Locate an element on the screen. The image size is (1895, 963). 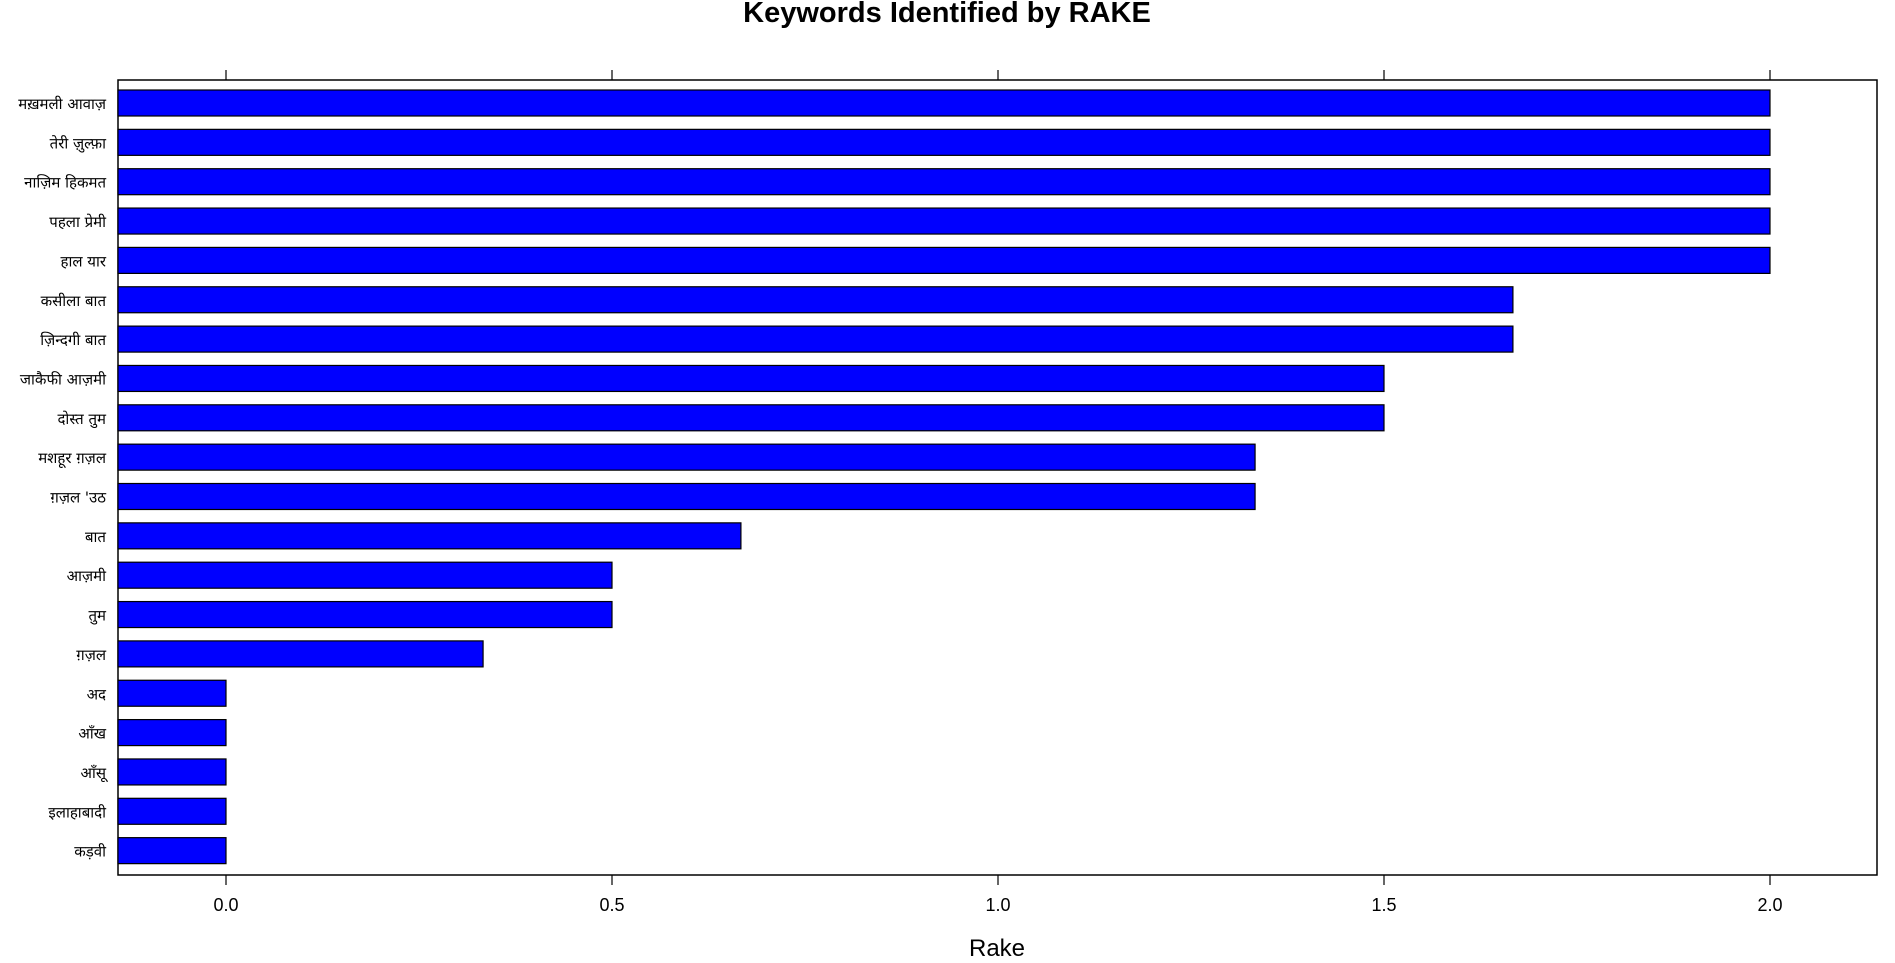
category-label: मख़मली आवाज़ is located at coordinates (62, 104).